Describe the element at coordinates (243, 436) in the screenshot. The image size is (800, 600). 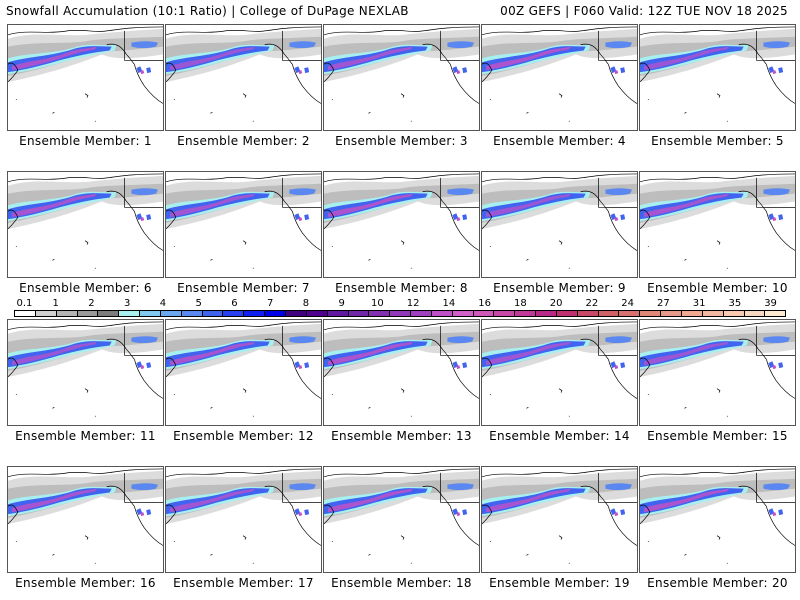
I see `ensemble-member-caption: Ensemble Member: 12` at that location.